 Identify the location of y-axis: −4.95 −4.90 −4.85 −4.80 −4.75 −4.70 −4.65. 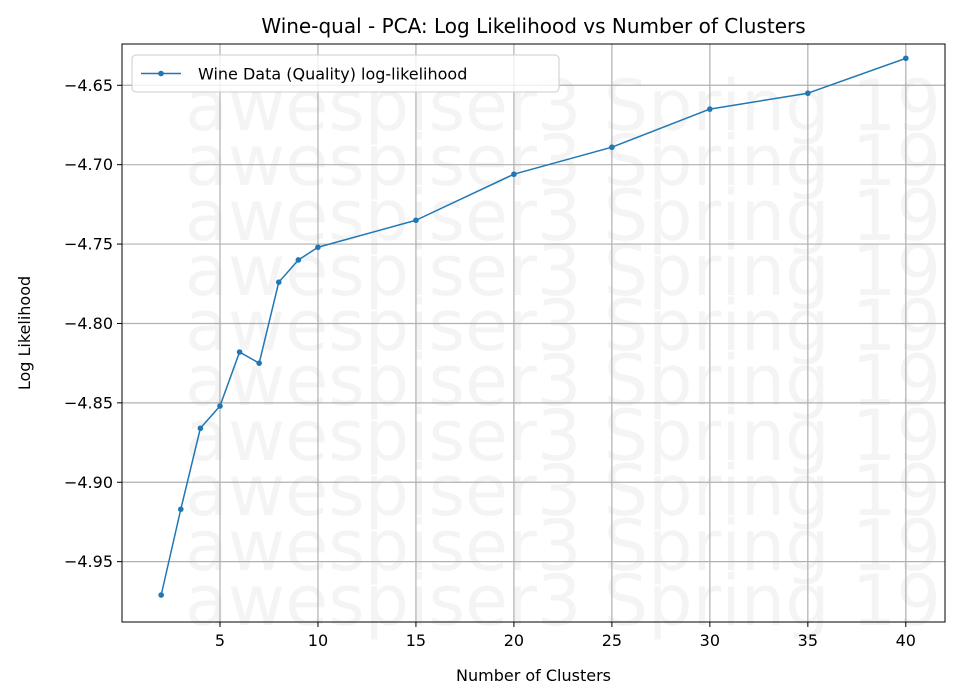
(93, 323).